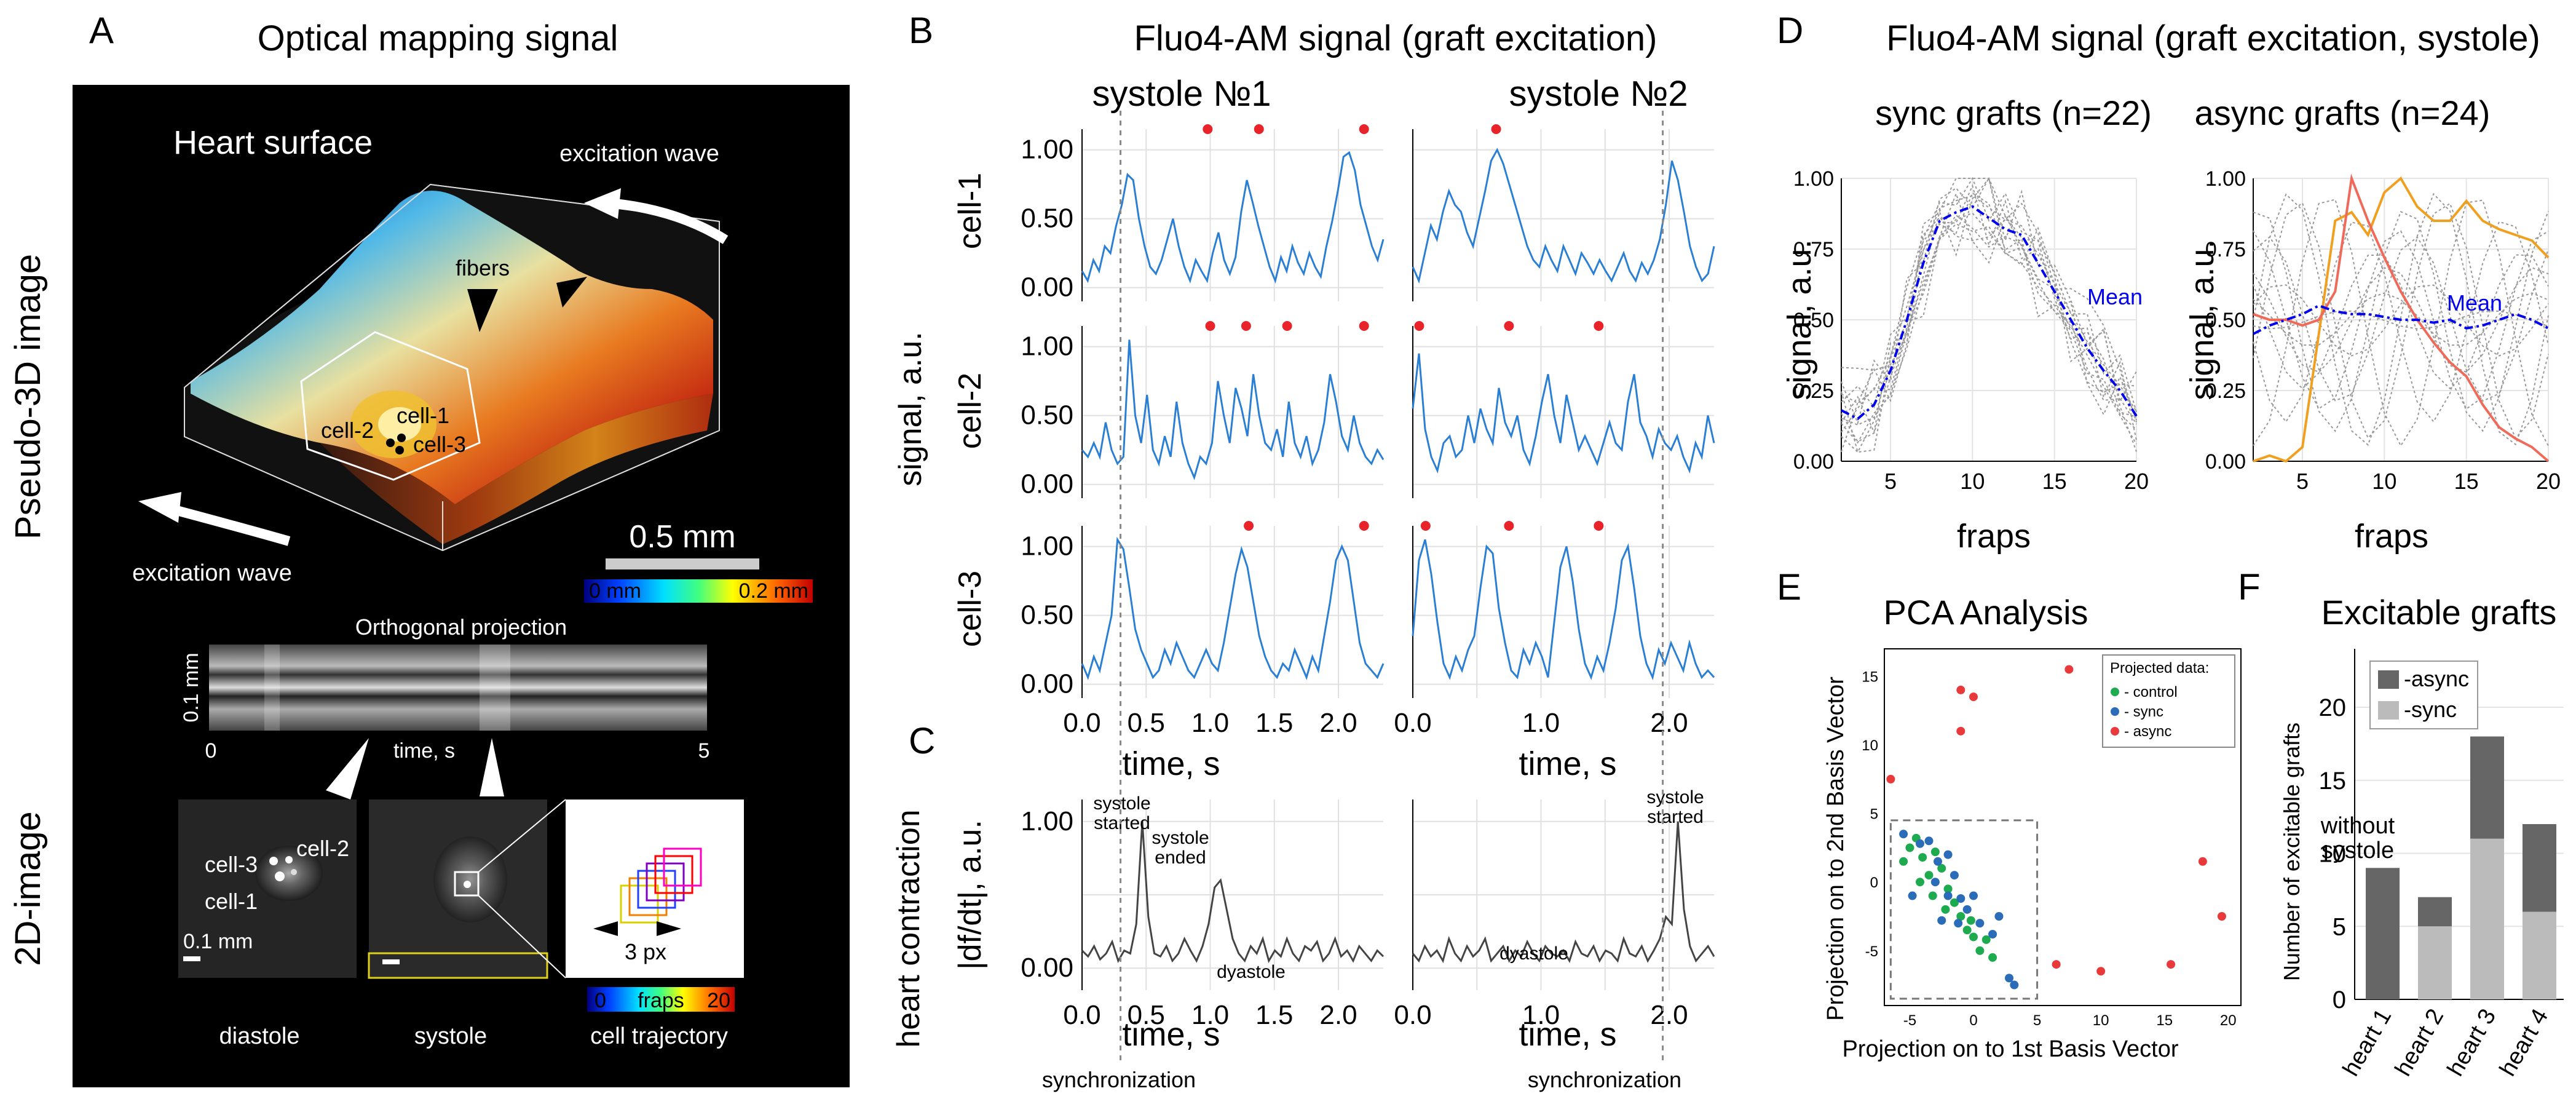  What do you see at coordinates (323, 848) in the screenshot?
I see `diastole-cell-2-label: cell-2` at bounding box center [323, 848].